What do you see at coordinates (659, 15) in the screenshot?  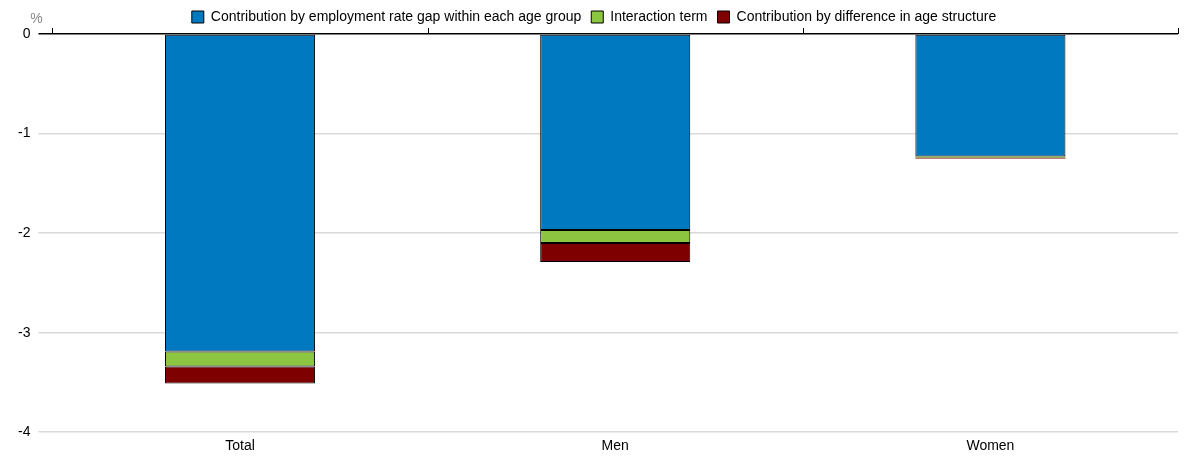 I see `legend-label: Interaction term` at bounding box center [659, 15].